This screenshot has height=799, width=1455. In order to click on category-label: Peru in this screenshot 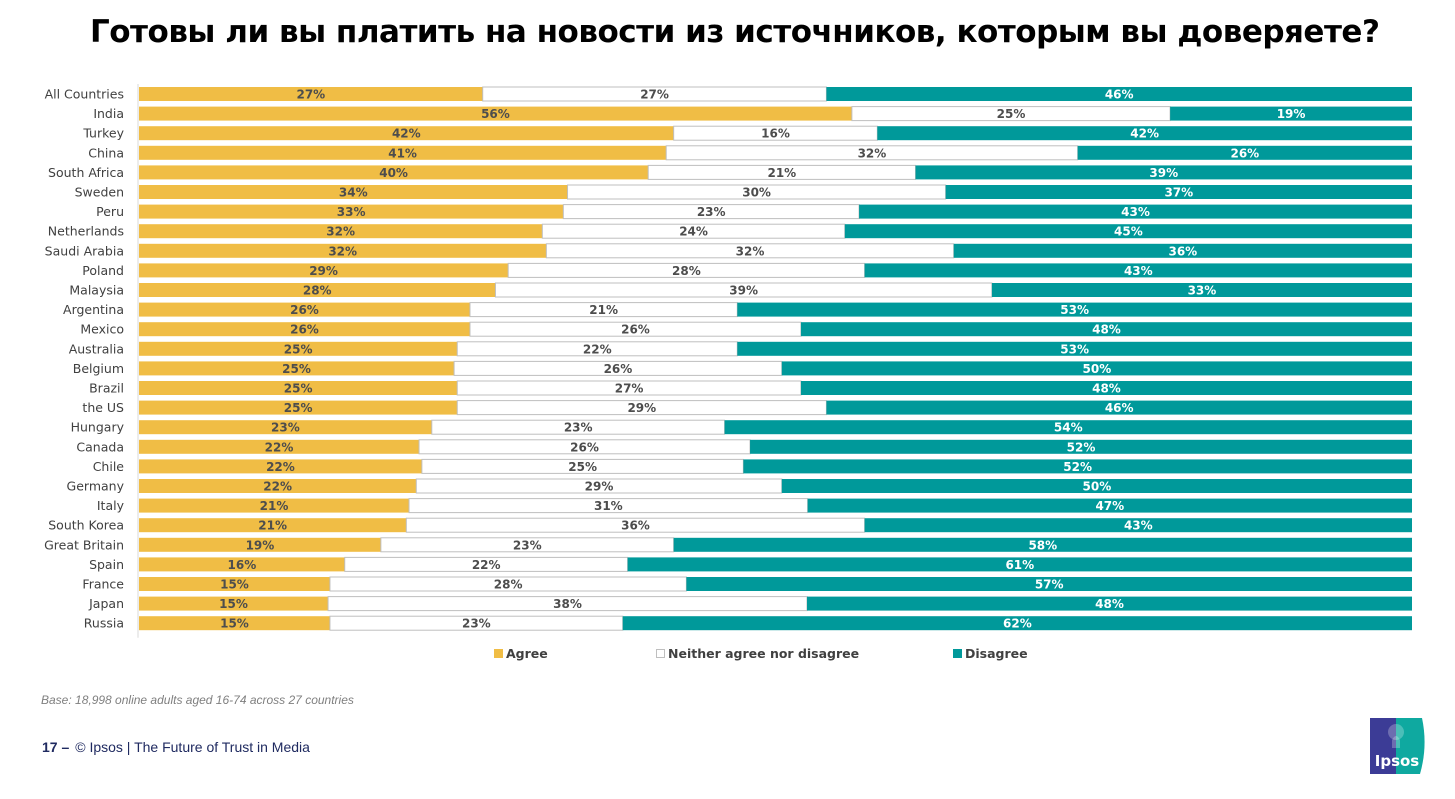, I will do `click(110, 211)`.